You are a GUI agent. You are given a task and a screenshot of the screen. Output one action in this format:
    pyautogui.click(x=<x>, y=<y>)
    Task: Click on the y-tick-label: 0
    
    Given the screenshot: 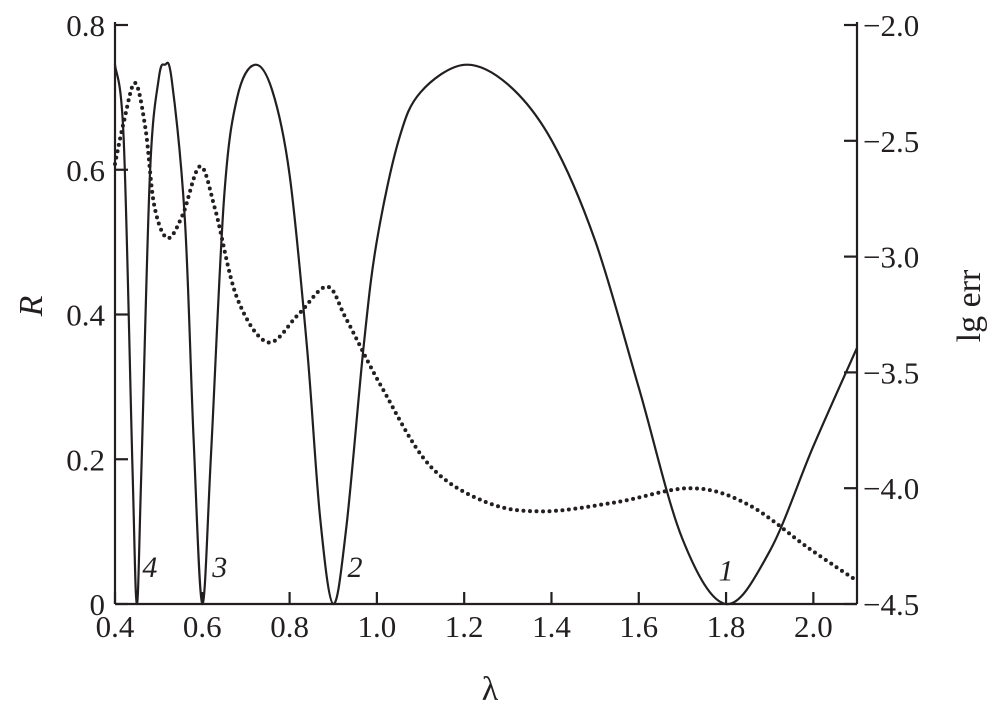 What is the action you would take?
    pyautogui.click(x=98, y=604)
    